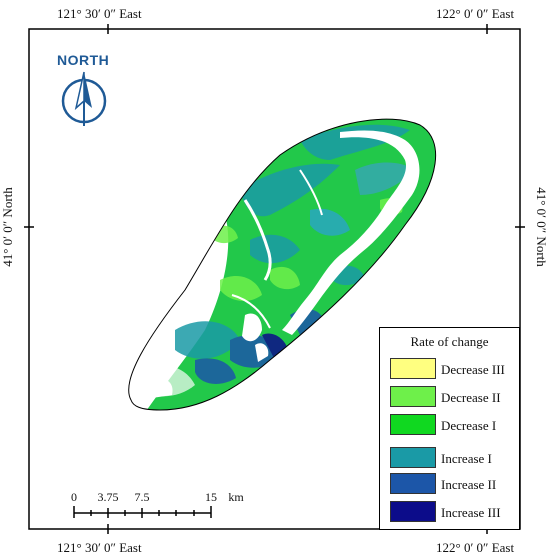 The width and height of the screenshot is (550, 559). What do you see at coordinates (83, 60) in the screenshot?
I see `north-label: NORTH` at bounding box center [83, 60].